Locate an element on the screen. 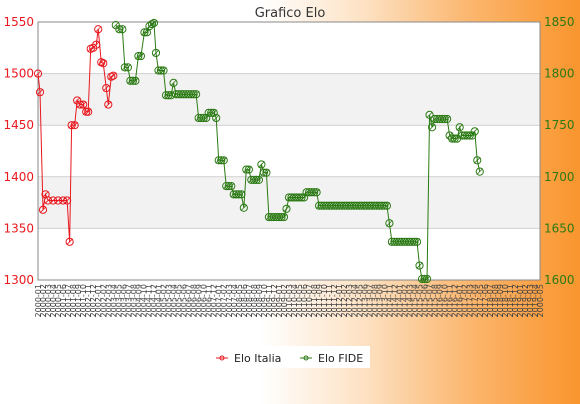 This screenshot has height=404, width=580. chart-title: Grafico Elo is located at coordinates (290, 13).